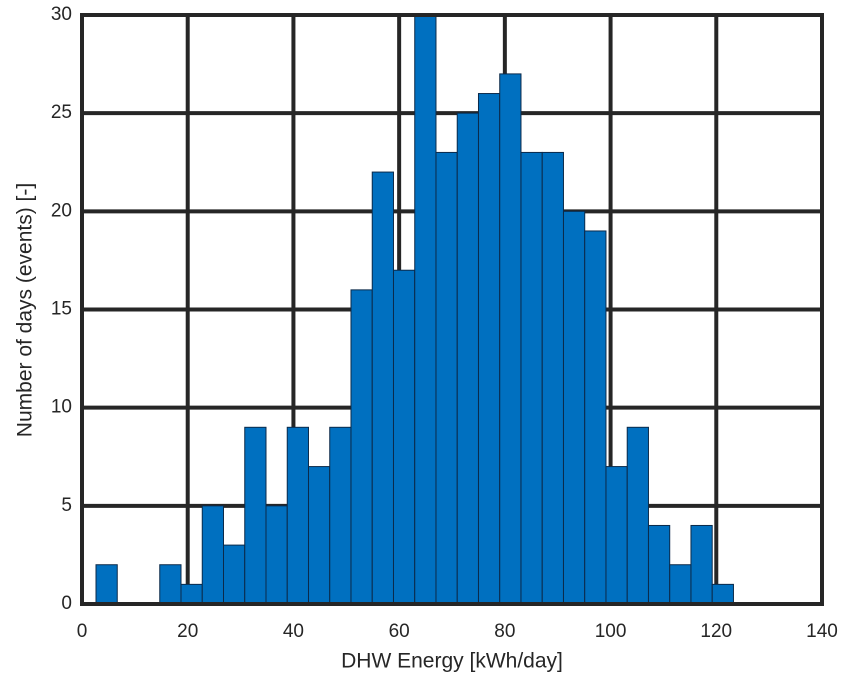  Describe the element at coordinates (822, 631) in the screenshot. I see `x-tick-label: 140` at that location.